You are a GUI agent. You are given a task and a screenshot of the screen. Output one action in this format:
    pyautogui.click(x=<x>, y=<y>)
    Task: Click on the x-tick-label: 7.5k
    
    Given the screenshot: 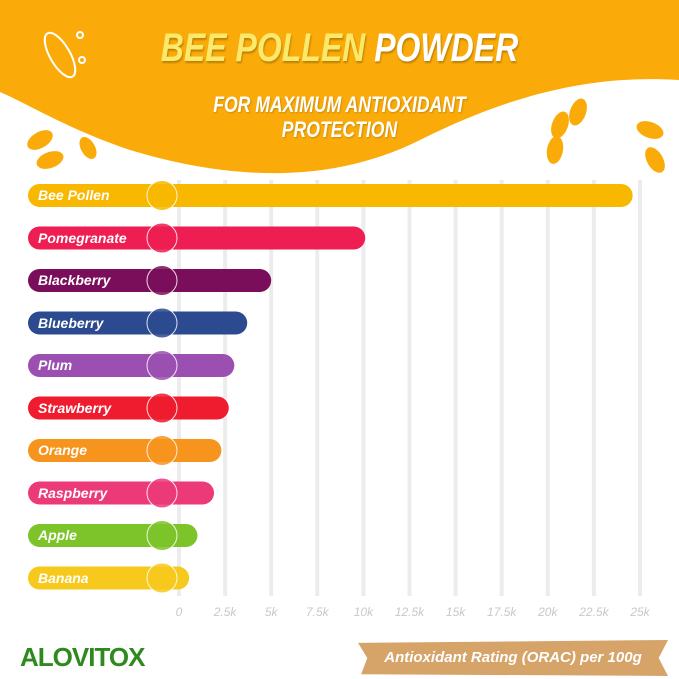 What is the action you would take?
    pyautogui.click(x=318, y=612)
    